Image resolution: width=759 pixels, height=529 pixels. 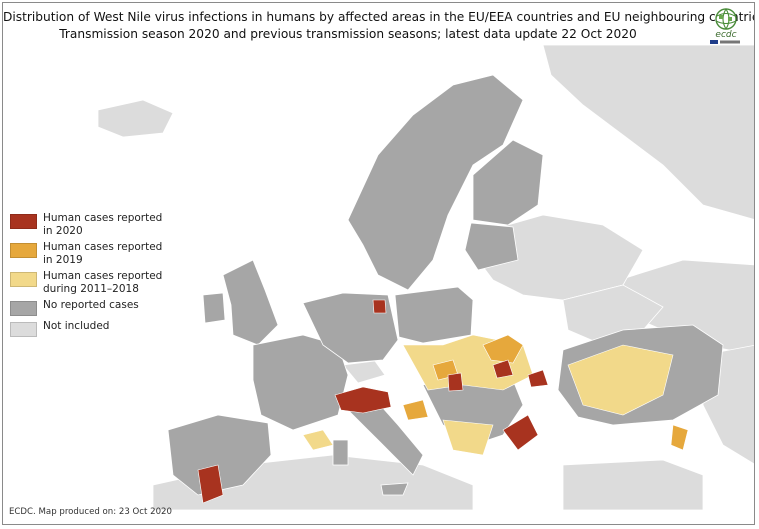 I want to click on legend-swatch-no-cases, so click(x=23, y=308).